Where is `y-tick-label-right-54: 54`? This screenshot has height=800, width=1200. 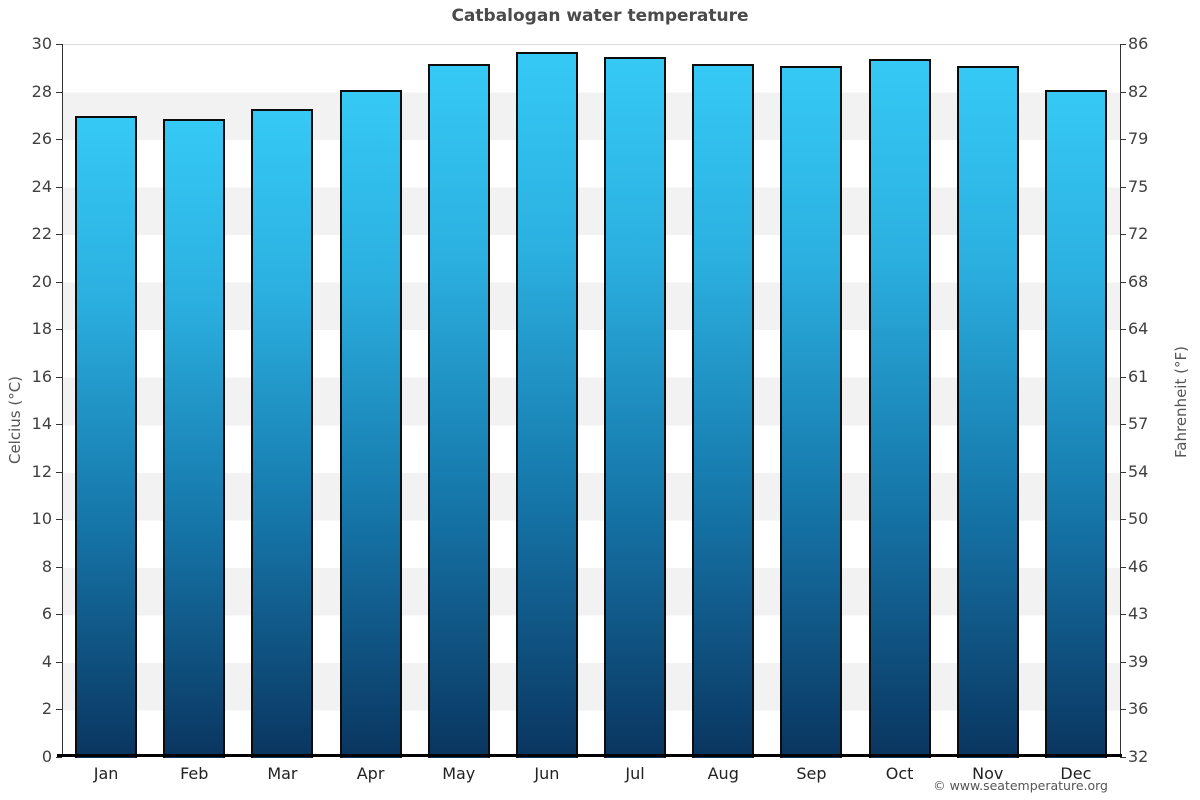
y-tick-label-right-54: 54 is located at coordinates (1138, 471).